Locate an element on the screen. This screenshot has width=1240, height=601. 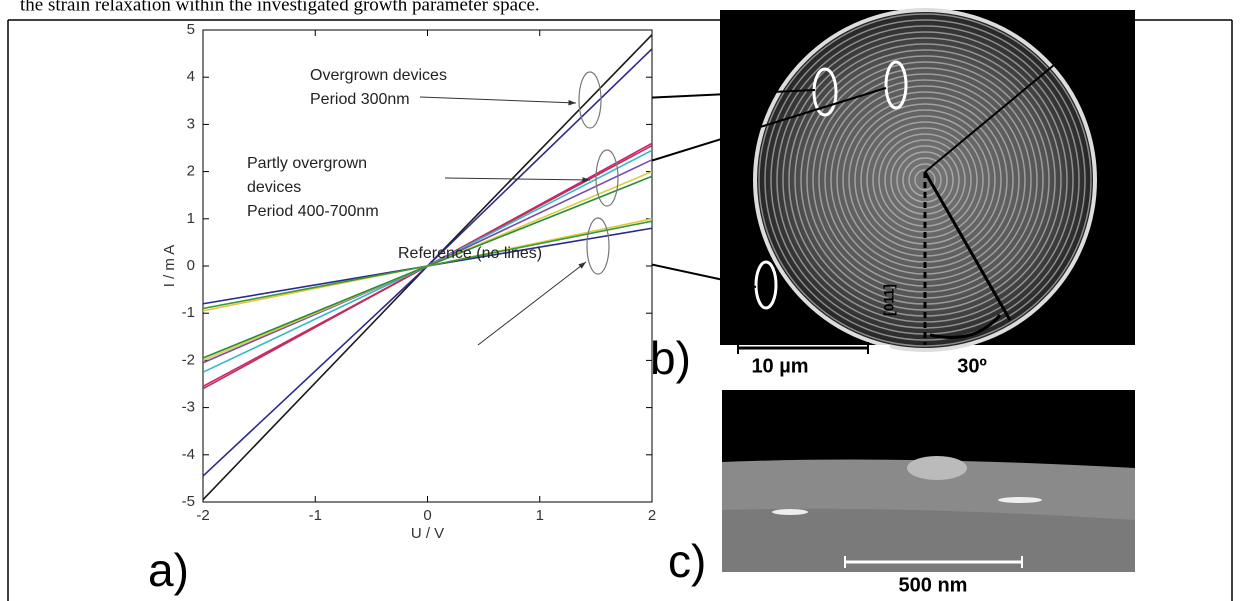
series-line is located at coordinates (427, 265).